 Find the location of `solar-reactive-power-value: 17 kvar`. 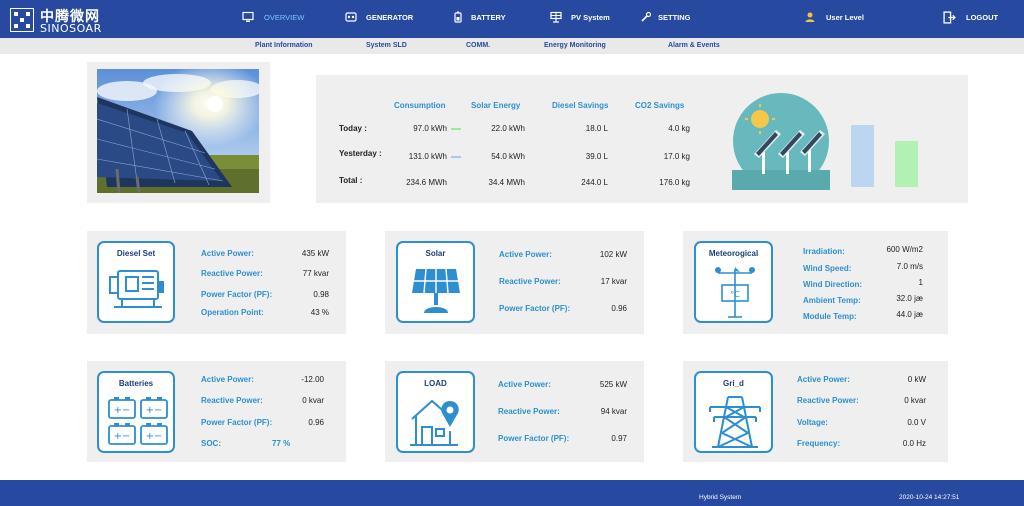

solar-reactive-power-value: 17 kvar is located at coordinates (613, 281).